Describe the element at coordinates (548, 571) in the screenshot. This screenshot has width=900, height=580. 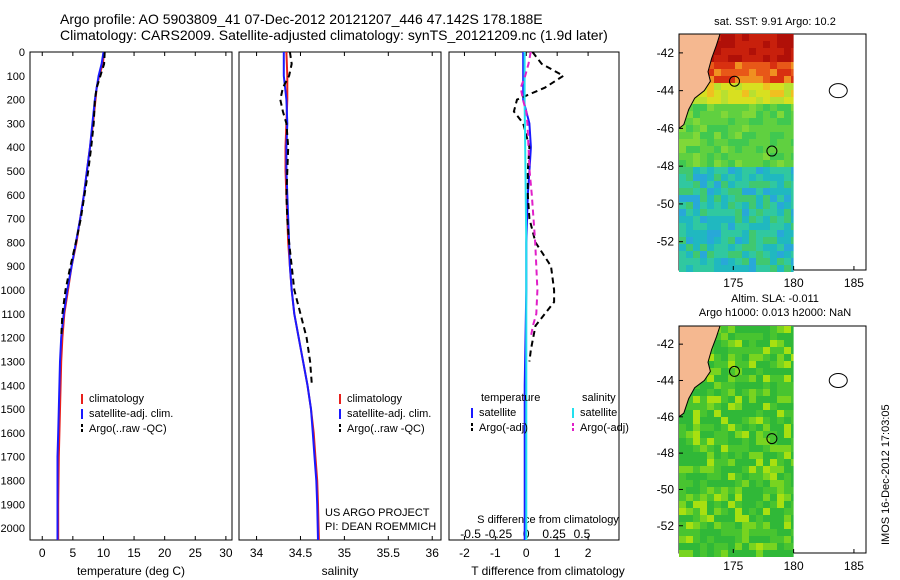
I see `difference-xlabel: T difference from climatology` at that location.